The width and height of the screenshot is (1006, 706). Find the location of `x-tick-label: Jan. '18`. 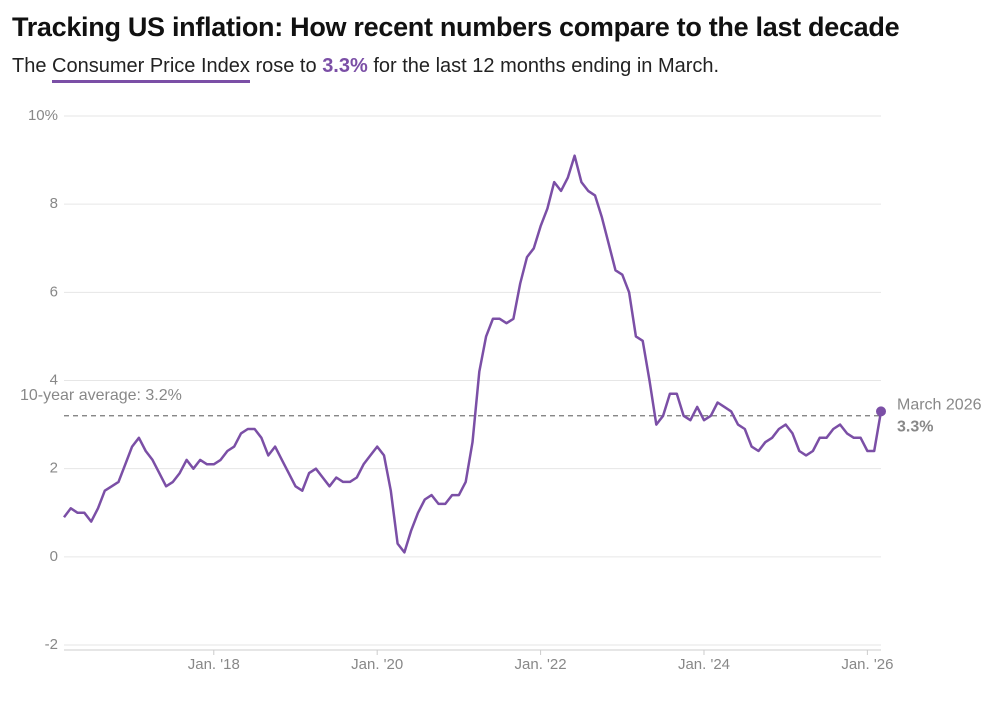

x-tick-label: Jan. '18 is located at coordinates (214, 664).